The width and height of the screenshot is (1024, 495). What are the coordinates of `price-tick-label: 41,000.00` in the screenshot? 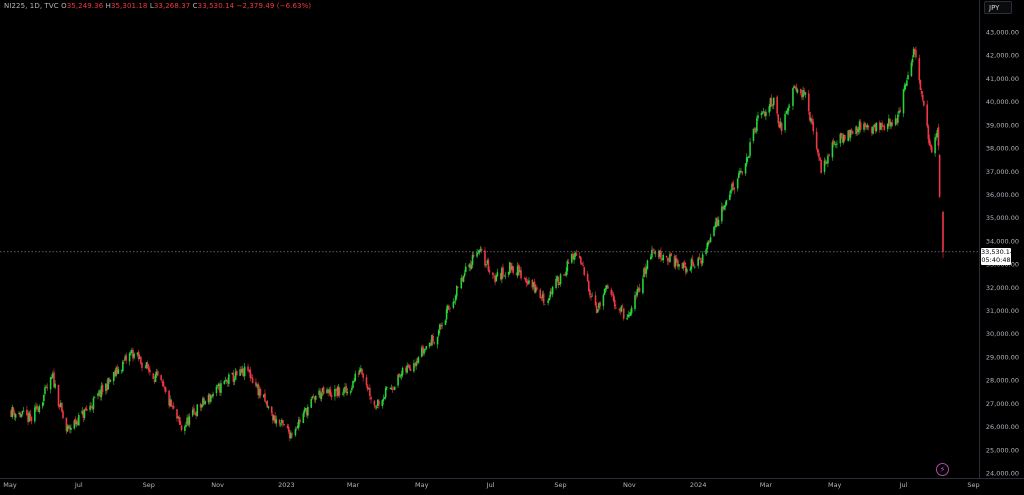 It's located at (1002, 79).